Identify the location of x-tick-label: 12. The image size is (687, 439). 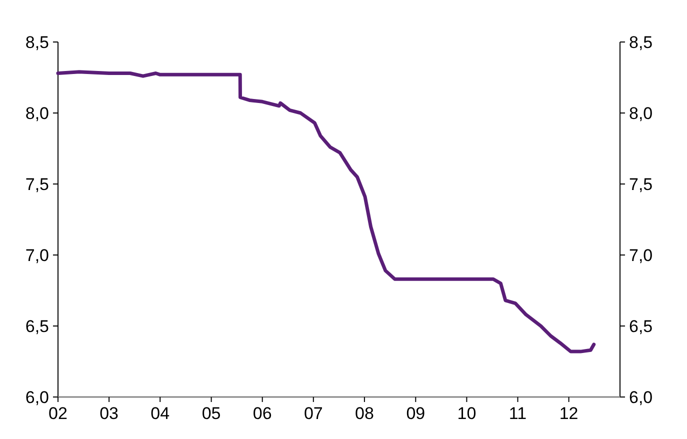
(568, 413).